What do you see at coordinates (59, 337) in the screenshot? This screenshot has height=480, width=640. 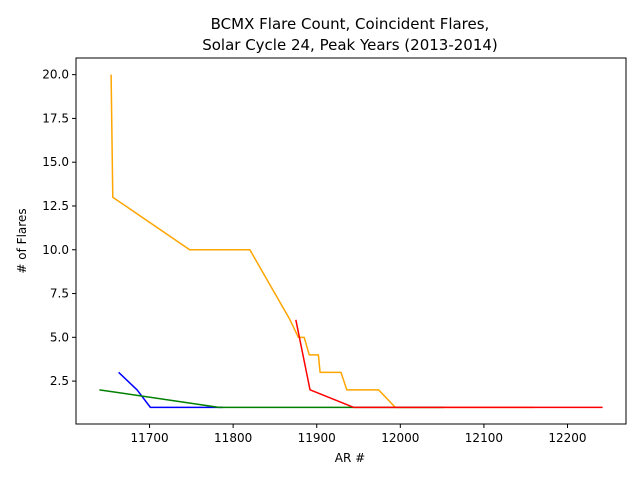 I see `y-tick-label: 5.0` at bounding box center [59, 337].